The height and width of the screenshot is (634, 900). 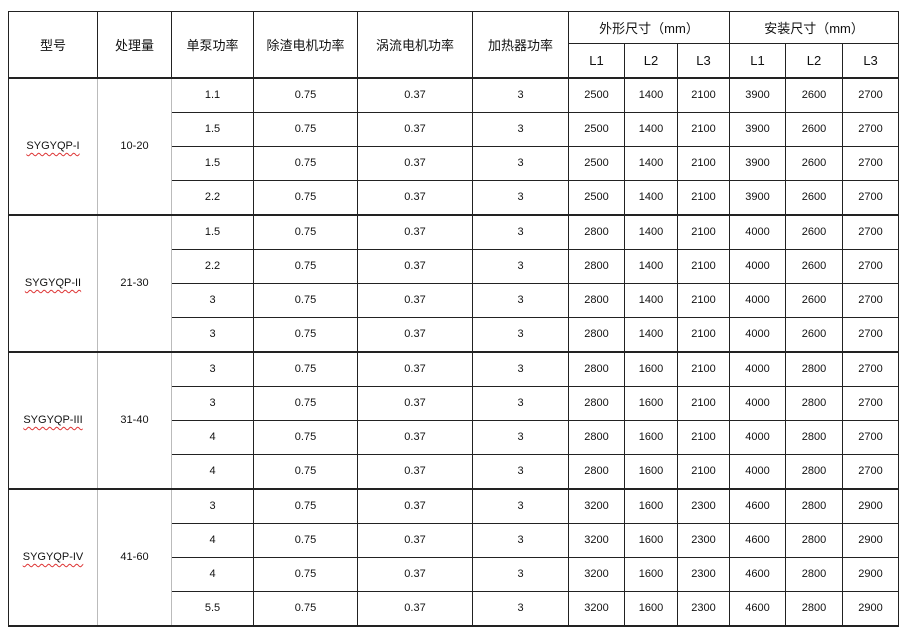 I want to click on header-heater-power: 加热器功率, so click(x=520, y=44).